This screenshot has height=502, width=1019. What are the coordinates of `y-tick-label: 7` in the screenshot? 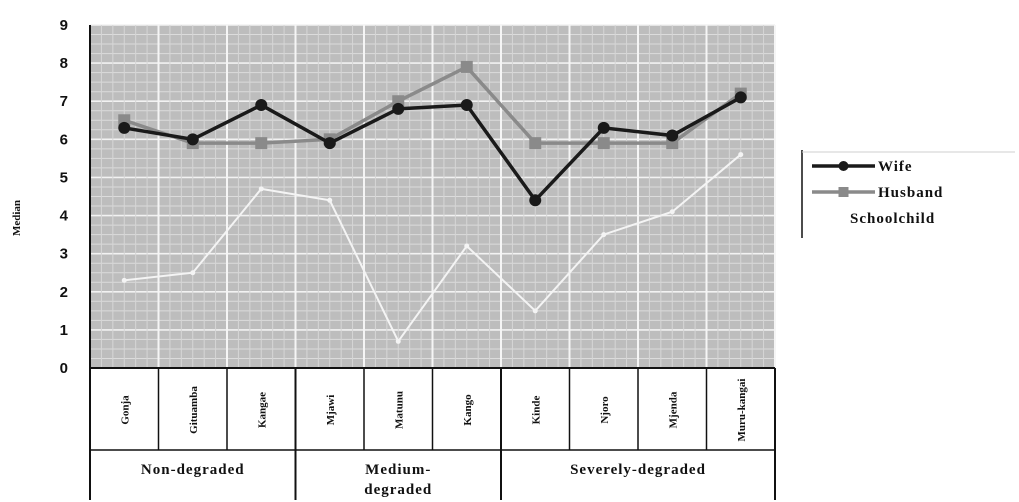 It's located at (64, 101).